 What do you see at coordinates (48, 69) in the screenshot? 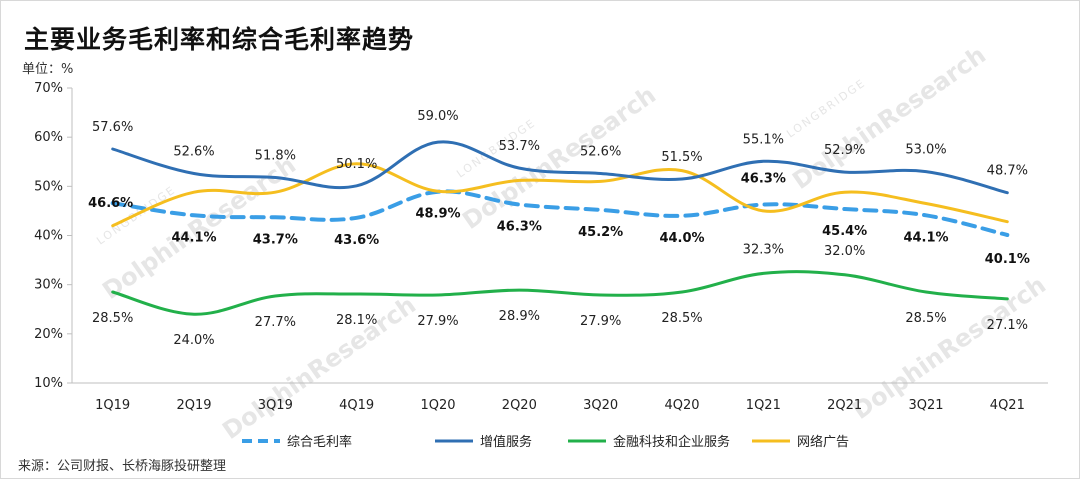
I see `unit-label: 单位：%` at bounding box center [48, 69].